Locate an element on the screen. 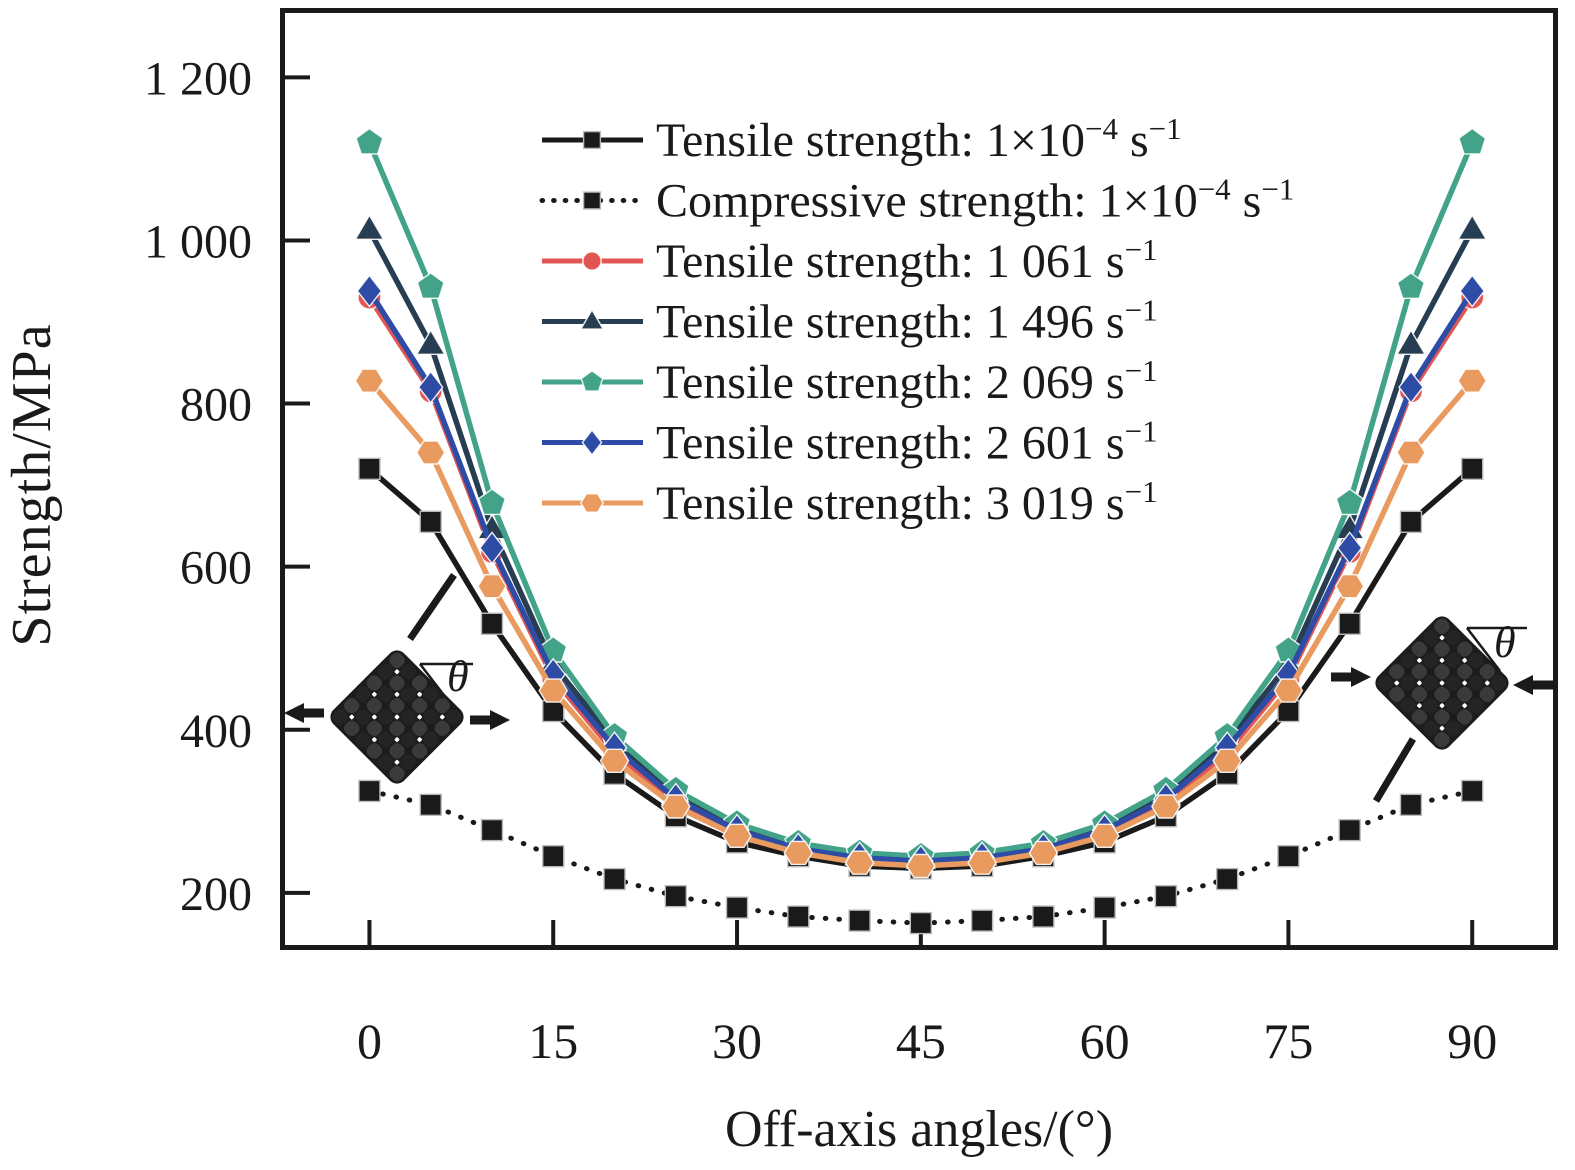  y-tick-label: 400 is located at coordinates (216, 731).